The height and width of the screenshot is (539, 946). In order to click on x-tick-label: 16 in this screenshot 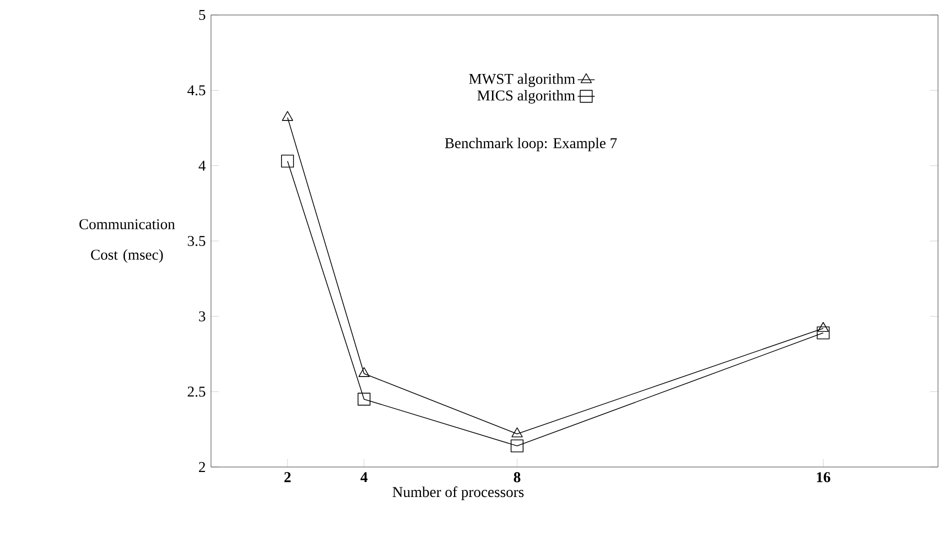, I will do `click(823, 477)`.